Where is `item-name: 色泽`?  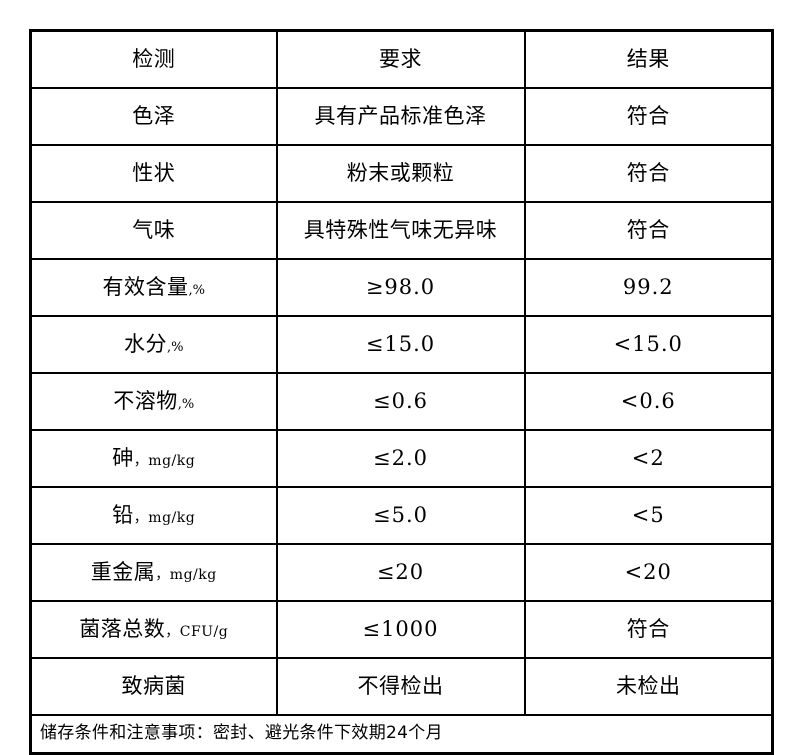
item-name: 色泽 is located at coordinates (154, 116).